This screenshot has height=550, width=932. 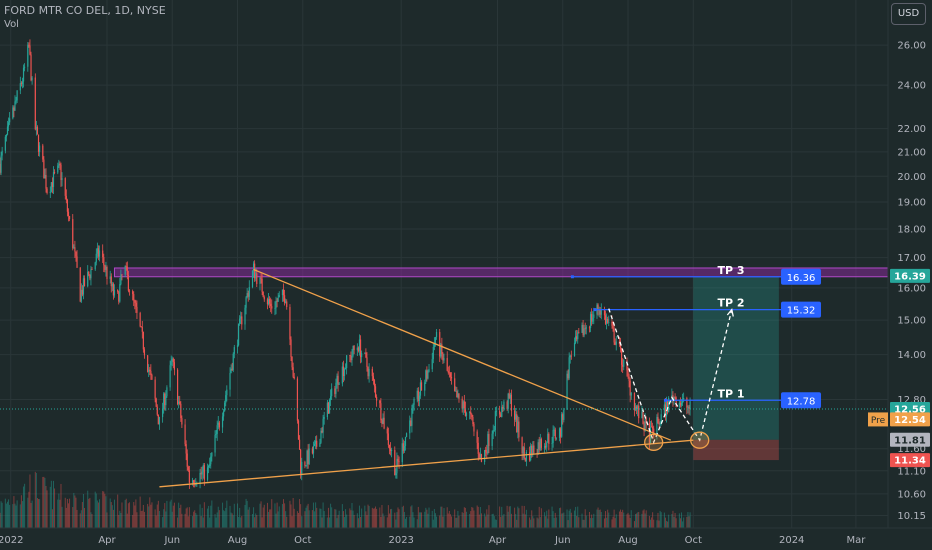 I want to click on price-tick: 24.00, so click(x=911, y=86).